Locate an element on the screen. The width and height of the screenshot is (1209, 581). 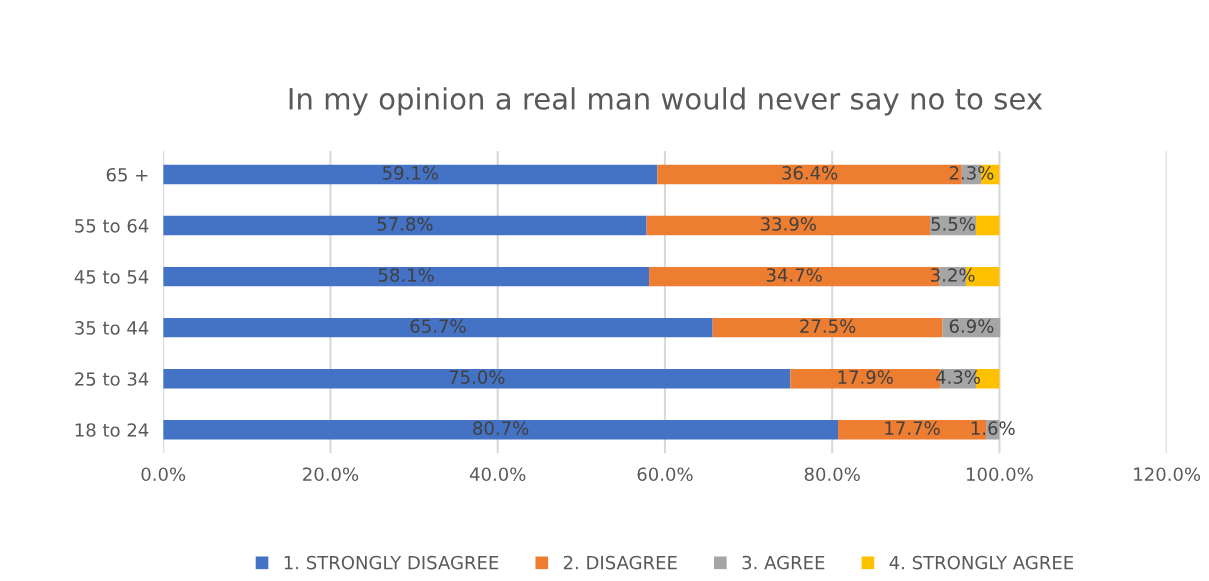
x-tick-label: 120.0% is located at coordinates (1167, 474).